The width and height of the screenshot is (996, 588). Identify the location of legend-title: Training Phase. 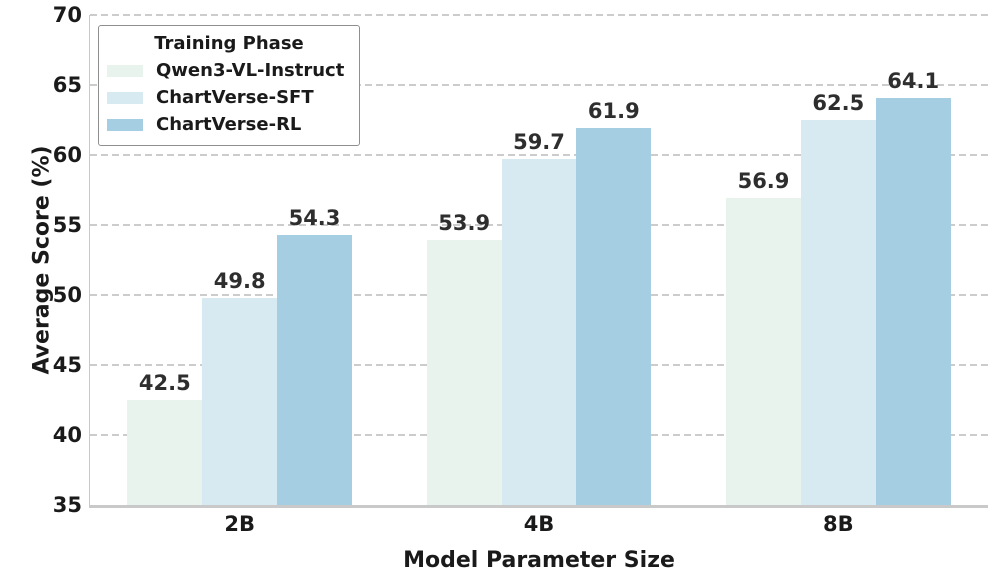
(229, 43).